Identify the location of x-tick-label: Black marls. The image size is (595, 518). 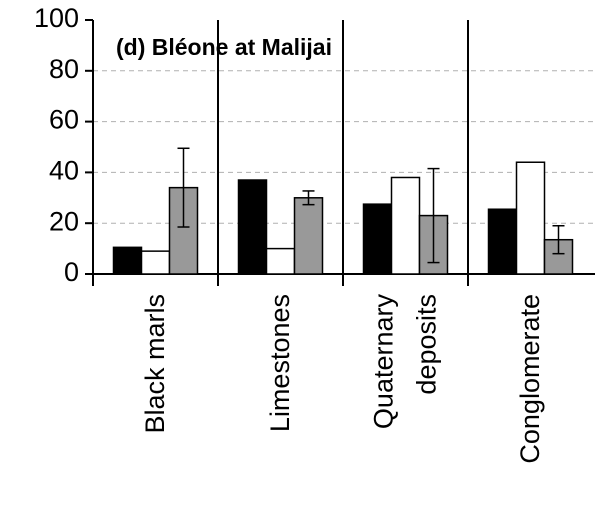
(155, 364).